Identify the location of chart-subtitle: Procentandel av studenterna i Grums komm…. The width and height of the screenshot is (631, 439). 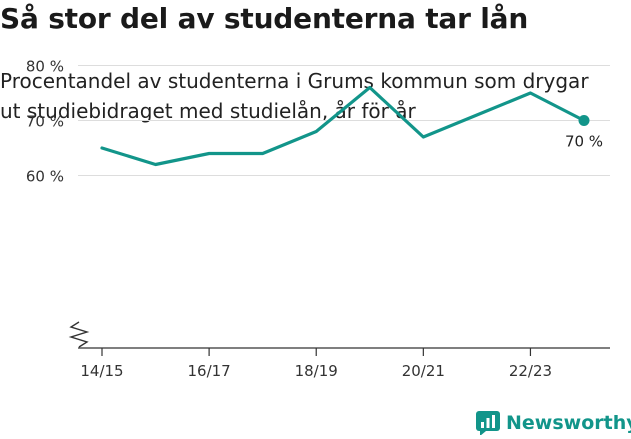
(294, 96).